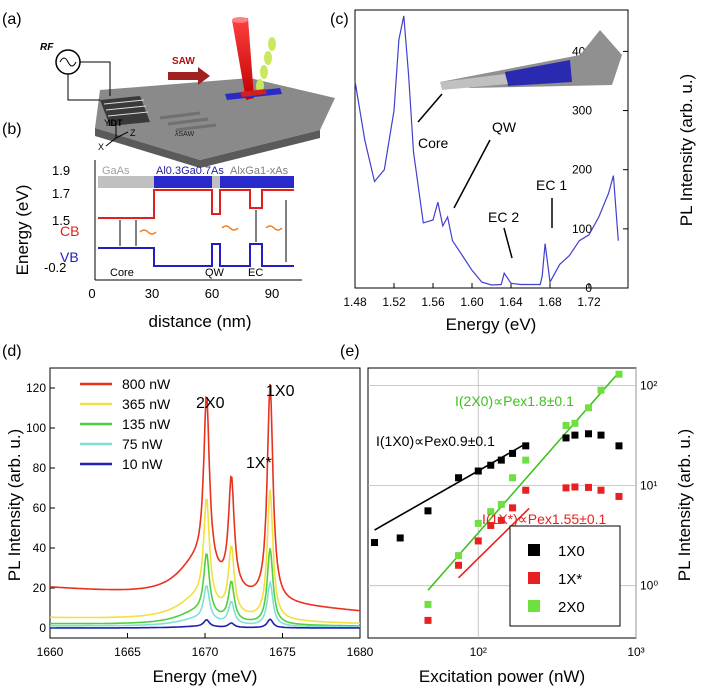 The image size is (706, 698). What do you see at coordinates (61, 220) in the screenshot?
I see `band-ytick-3: 1.5` at bounding box center [61, 220].